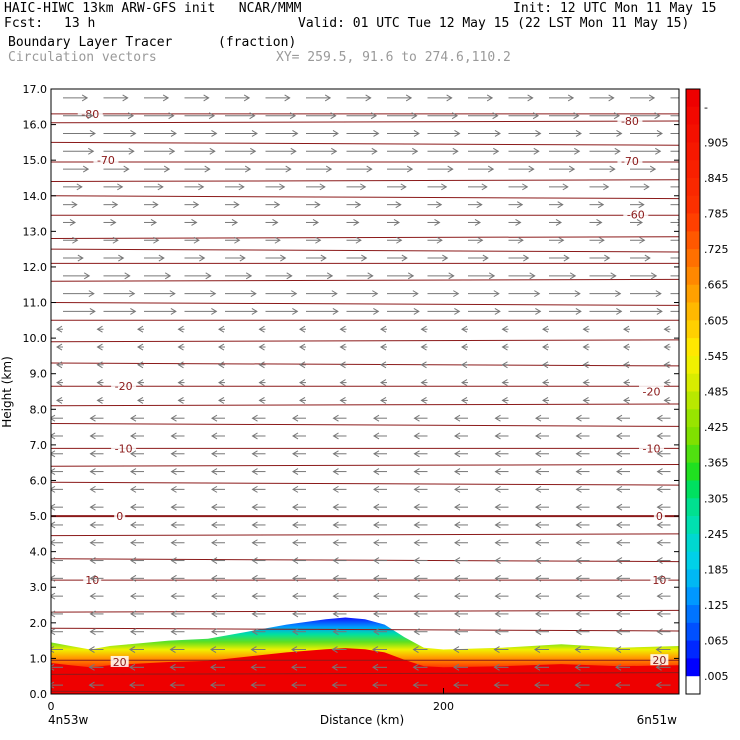 This screenshot has height=740, width=740. Describe the element at coordinates (716, 142) in the screenshot. I see `colorbar-label: .905` at that location.